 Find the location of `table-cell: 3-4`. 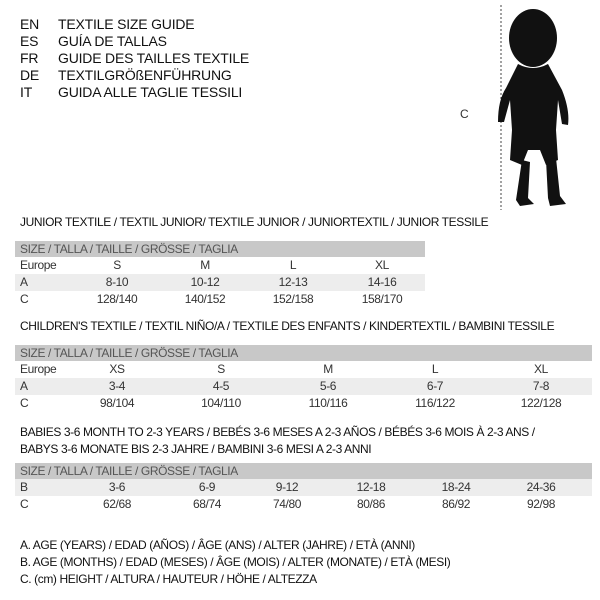

table-cell: 3-4 is located at coordinates (117, 386).